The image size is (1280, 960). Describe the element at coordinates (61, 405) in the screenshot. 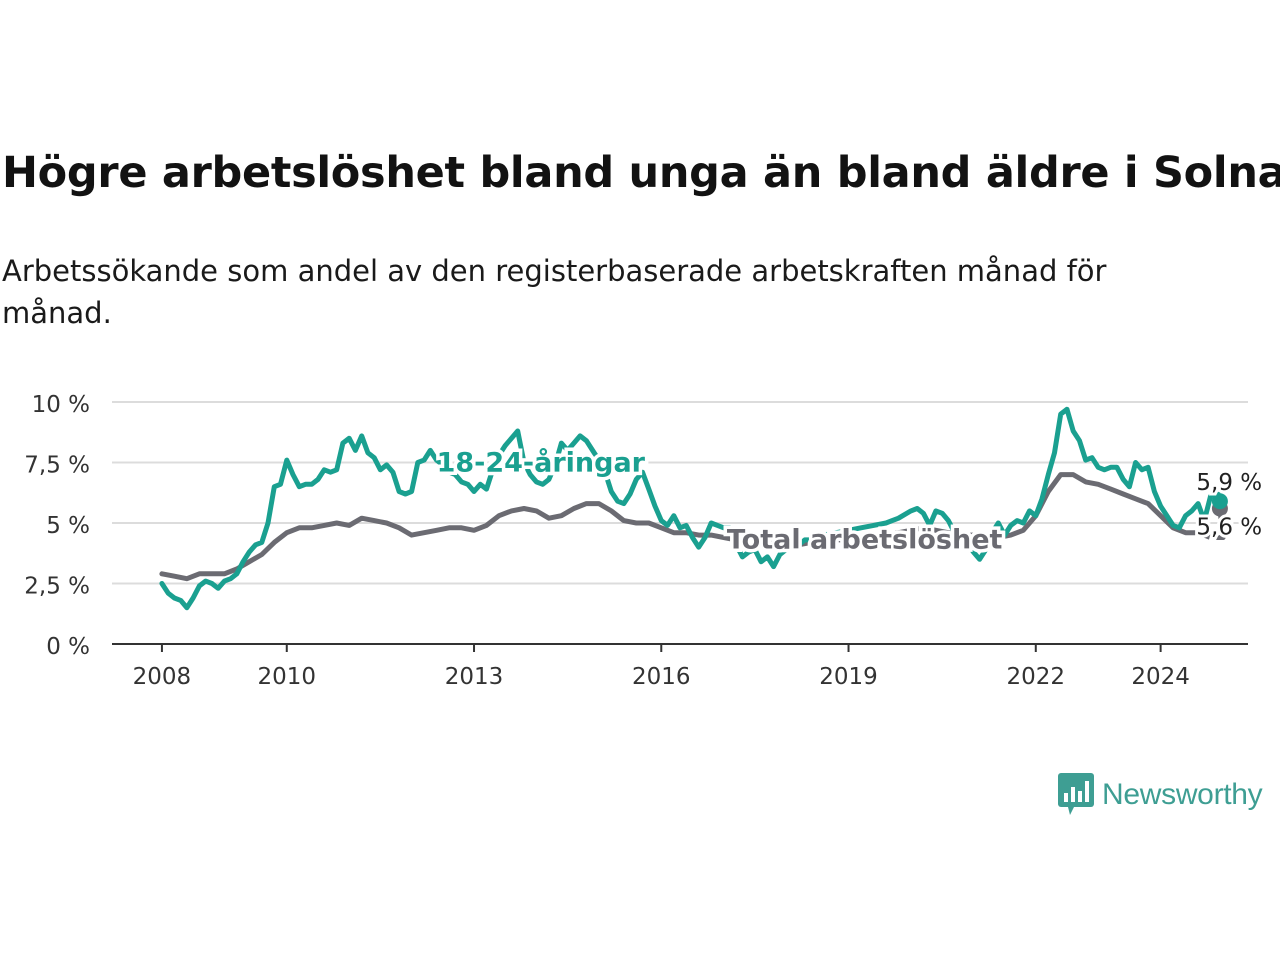

I see `y-tick-label: 10 %` at that location.